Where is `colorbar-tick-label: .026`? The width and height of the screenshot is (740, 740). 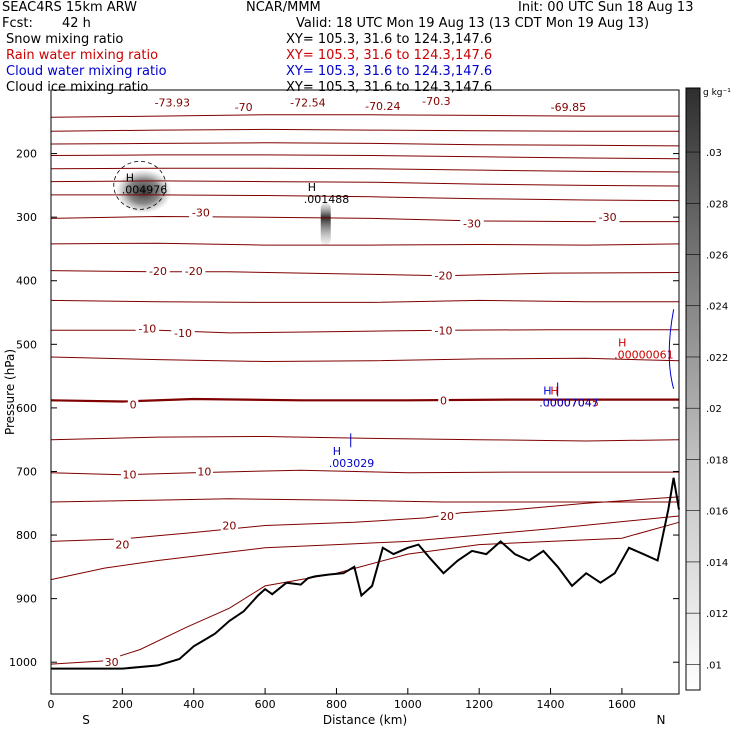
colorbar-tick-label: .026 is located at coordinates (717, 256).